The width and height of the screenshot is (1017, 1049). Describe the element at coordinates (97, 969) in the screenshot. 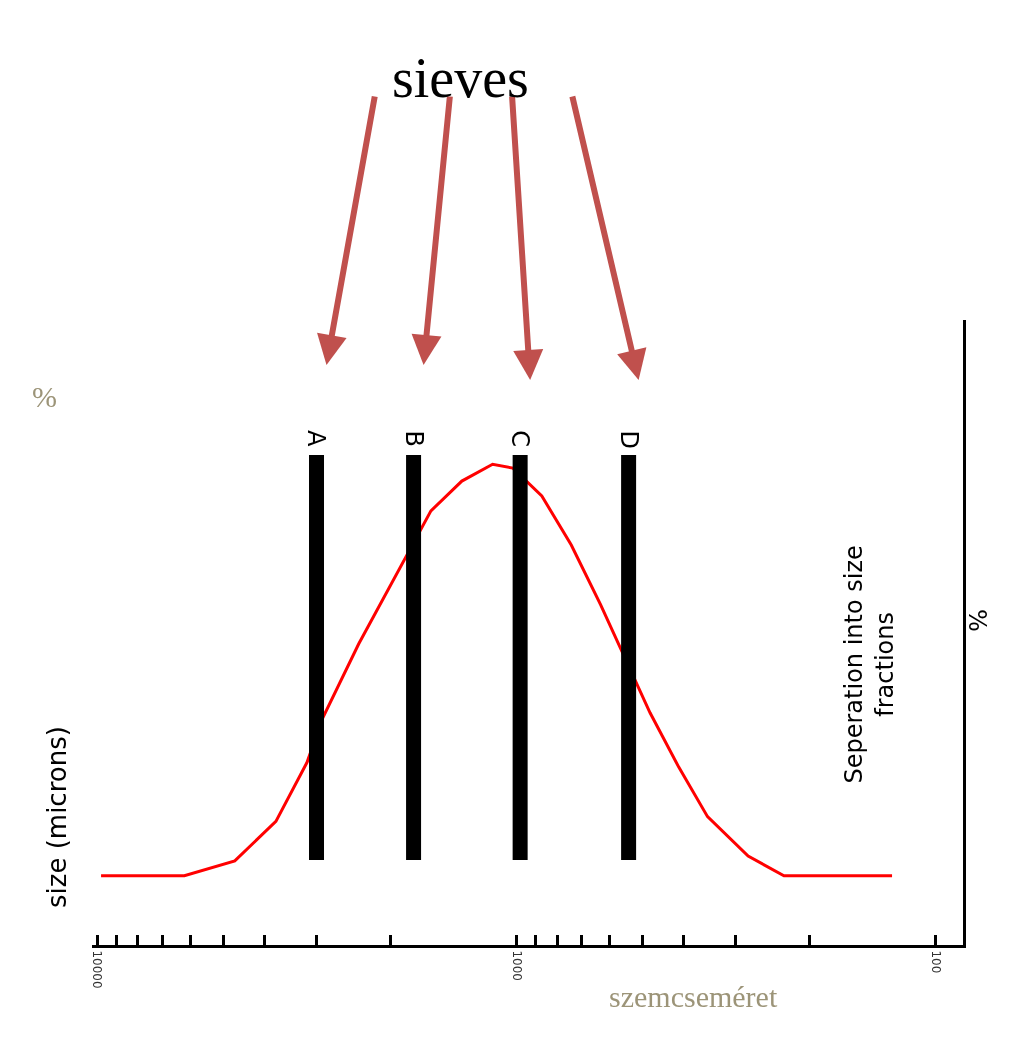

I see `x-tick-label: 10000` at that location.